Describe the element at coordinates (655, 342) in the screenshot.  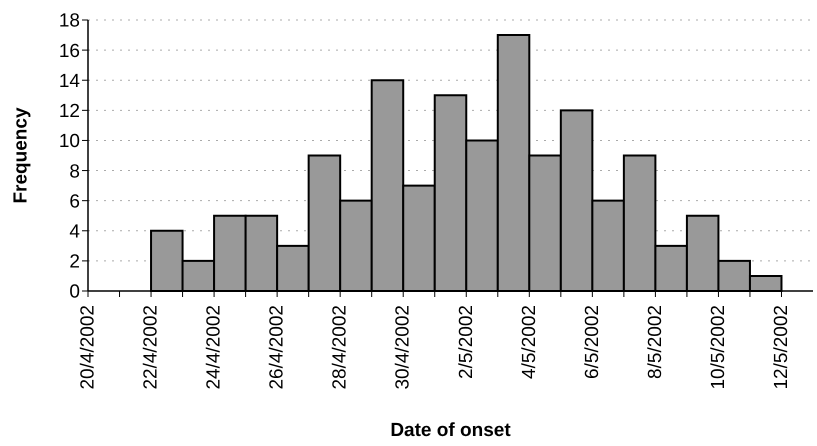
I see `x-tick-label: 8/5/2002` at that location.